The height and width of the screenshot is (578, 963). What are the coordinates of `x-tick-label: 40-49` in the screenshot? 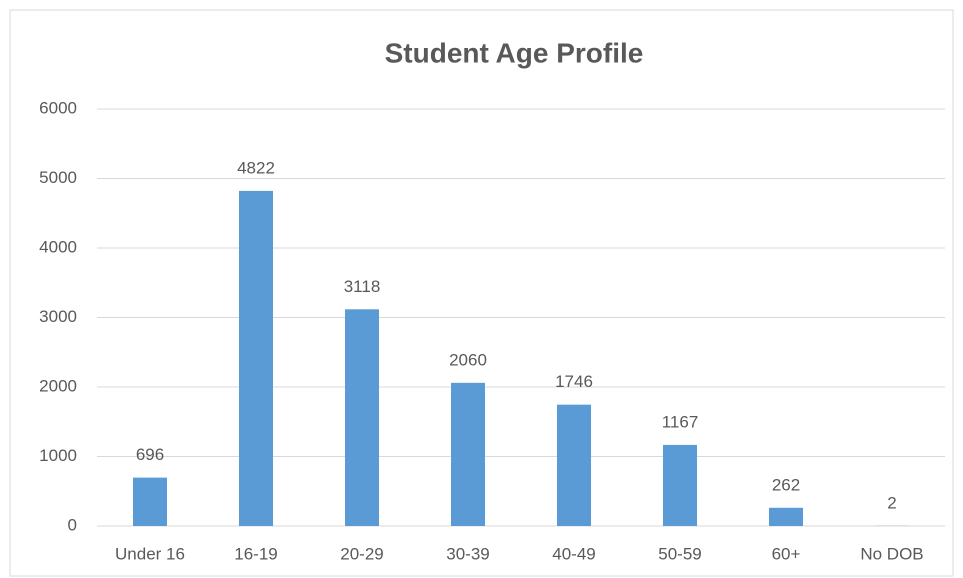 It's located at (573, 553).